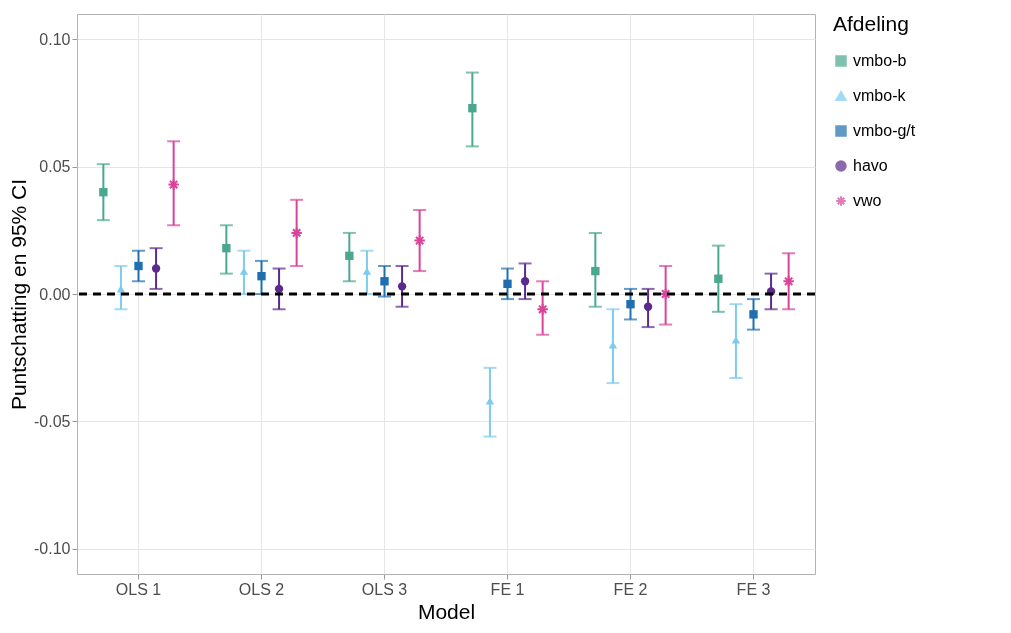 This screenshot has width=1011, height=633. Describe the element at coordinates (880, 60) in the screenshot. I see `legend-label: vmbo-b` at that location.